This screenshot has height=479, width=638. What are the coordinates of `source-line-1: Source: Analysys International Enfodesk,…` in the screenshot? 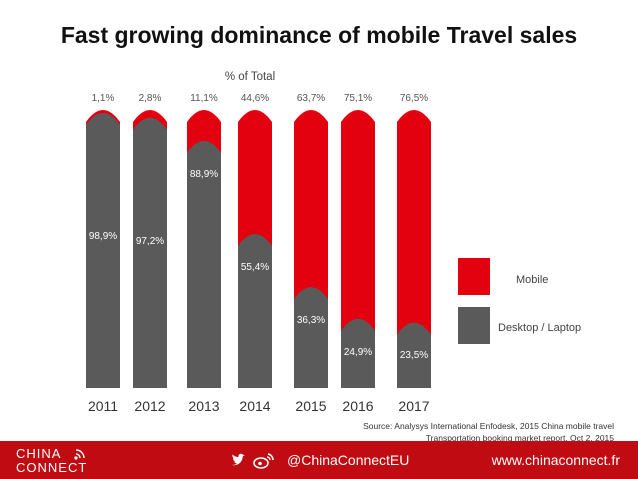 It's located at (488, 426).